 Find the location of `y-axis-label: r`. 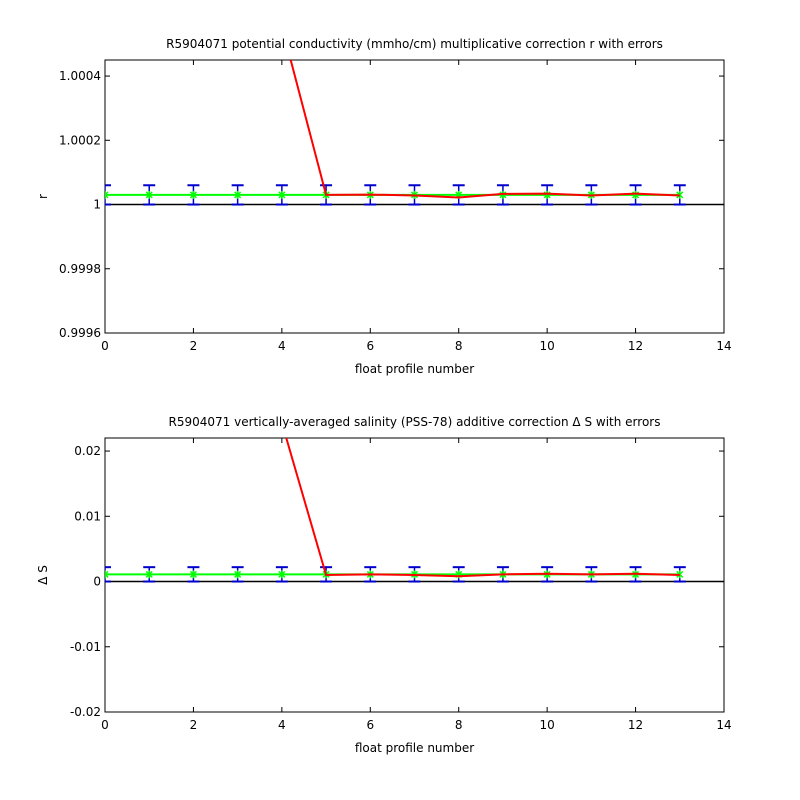

y-axis-label: r is located at coordinates (43, 196).